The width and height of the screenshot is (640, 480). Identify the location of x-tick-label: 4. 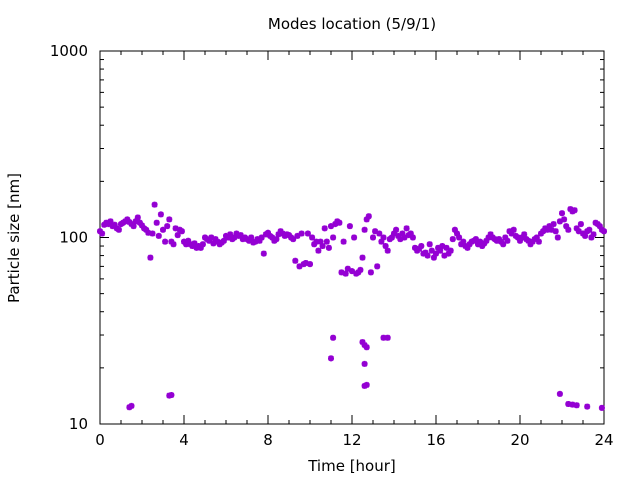
(184, 440).